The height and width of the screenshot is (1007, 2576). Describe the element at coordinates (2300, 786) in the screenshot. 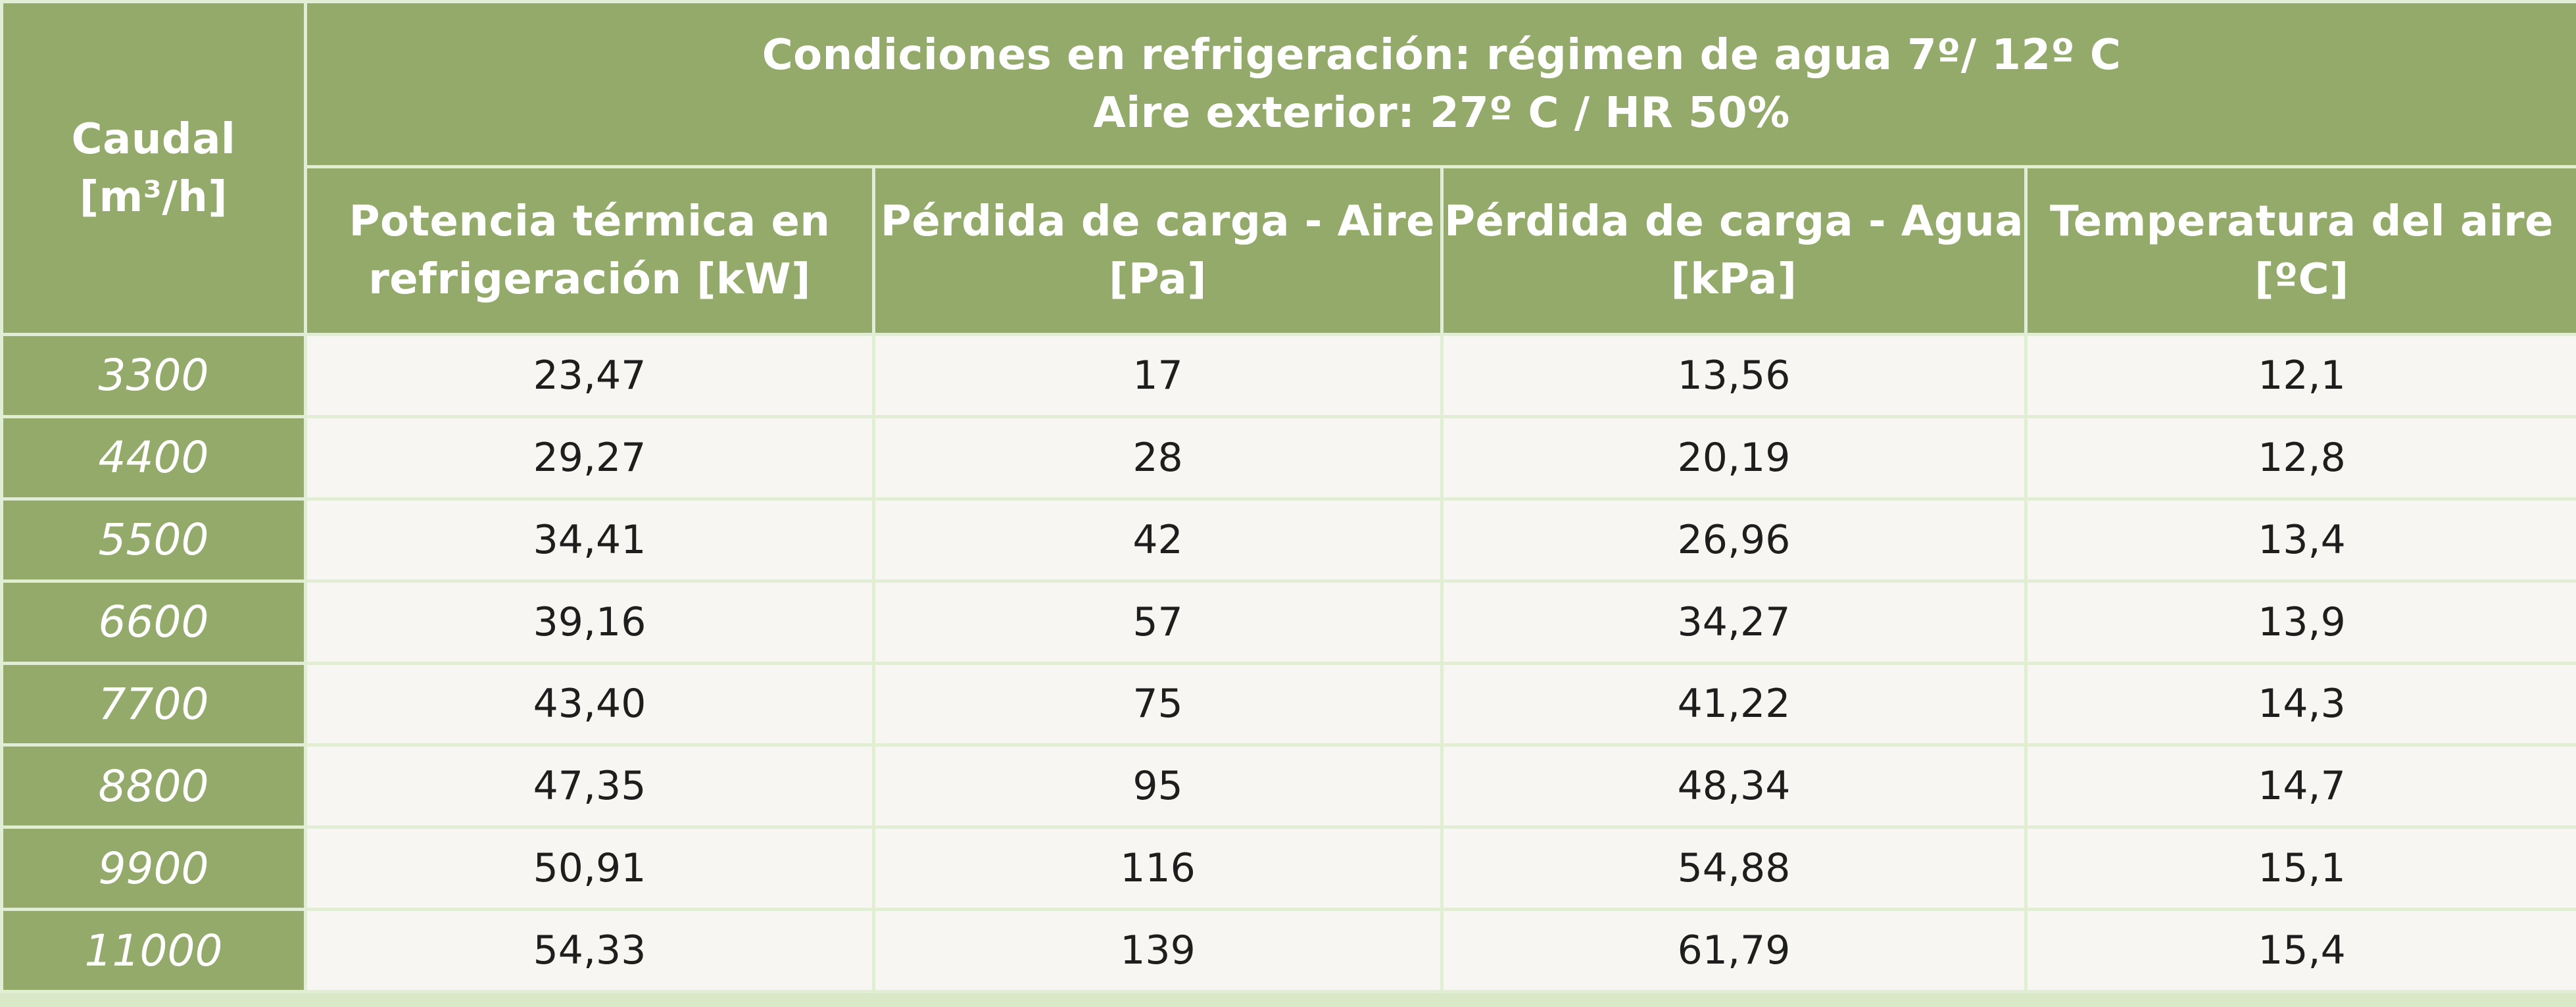

I see `air-temperature-value: 14,7` at that location.